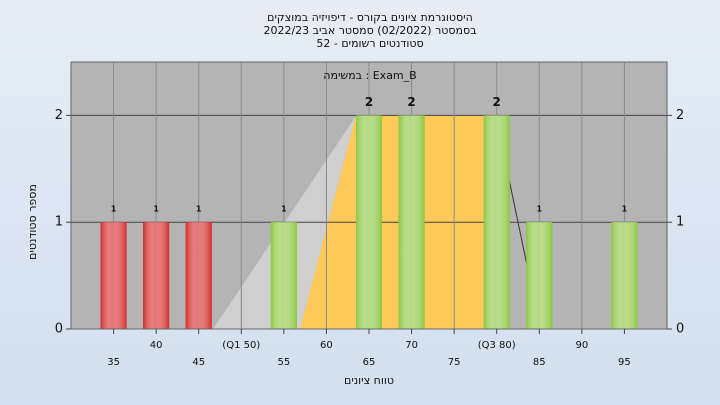  I want to click on x-tick-label: 40, so click(156, 345).